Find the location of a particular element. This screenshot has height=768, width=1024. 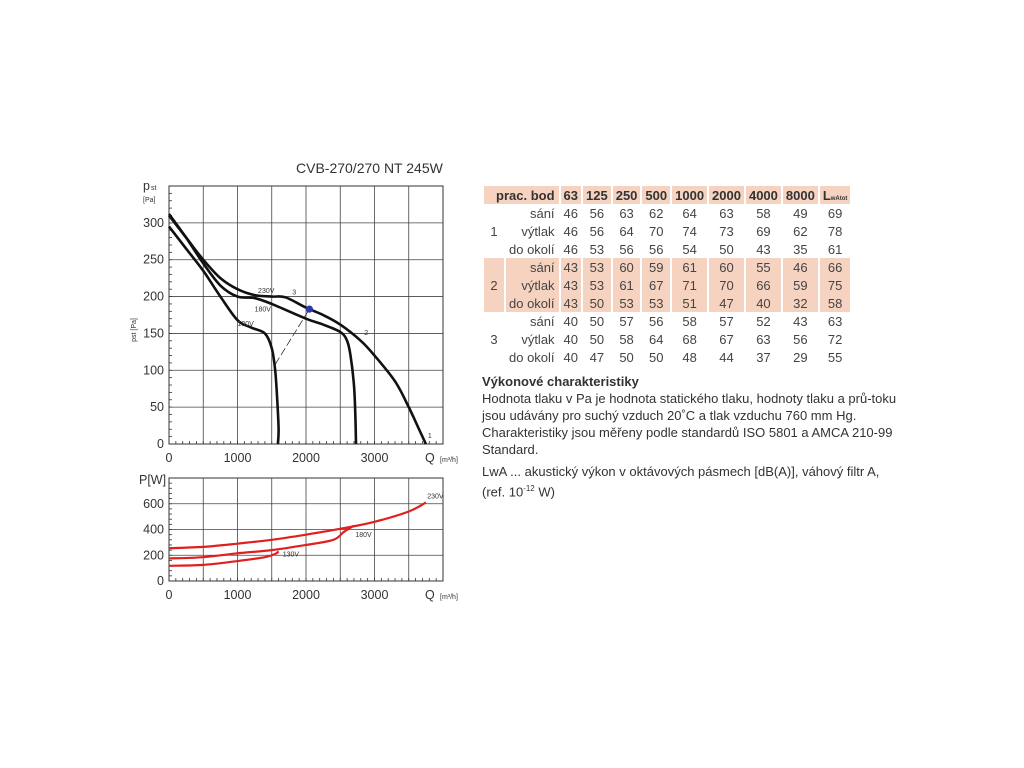

pressure-y-label: p is located at coordinates (146, 186).